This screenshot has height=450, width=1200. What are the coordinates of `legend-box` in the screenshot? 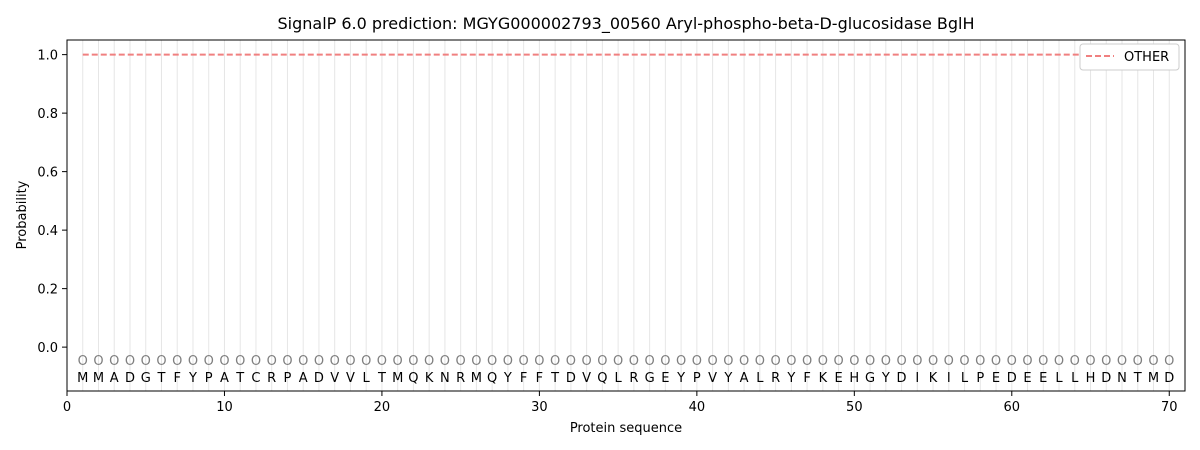 It's located at (1129, 57).